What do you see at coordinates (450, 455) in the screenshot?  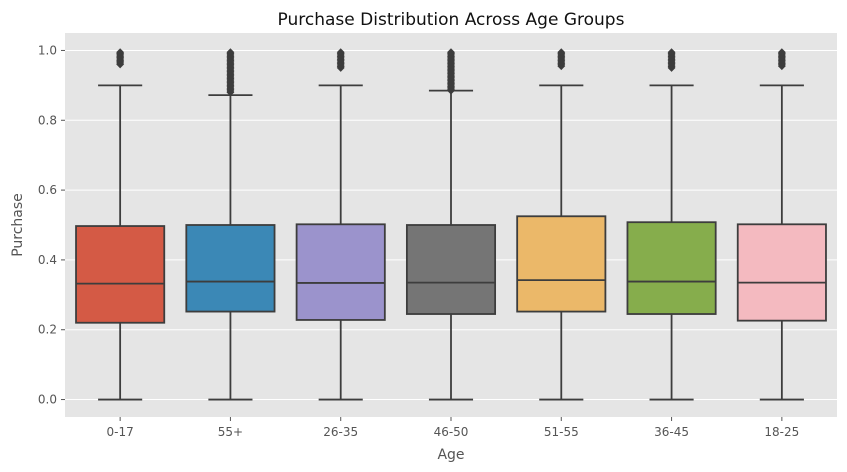 I see `x-axis-label: Age` at bounding box center [450, 455].